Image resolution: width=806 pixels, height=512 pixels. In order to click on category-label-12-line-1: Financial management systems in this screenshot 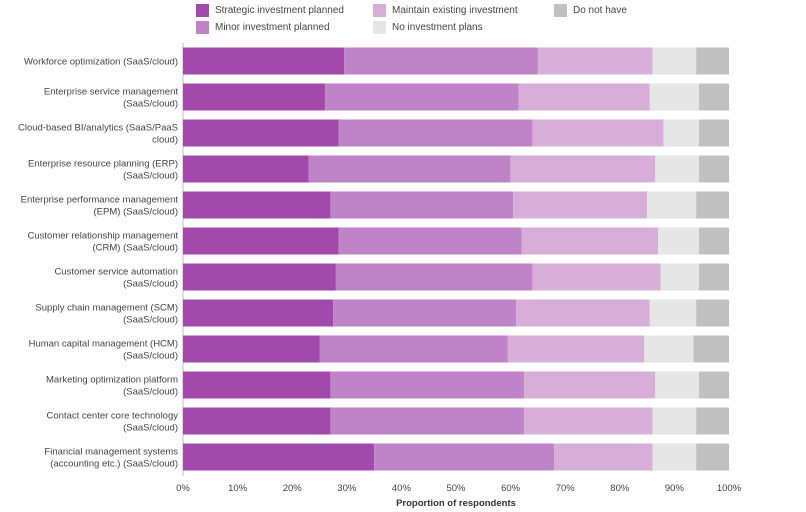, I will do `click(111, 452)`.